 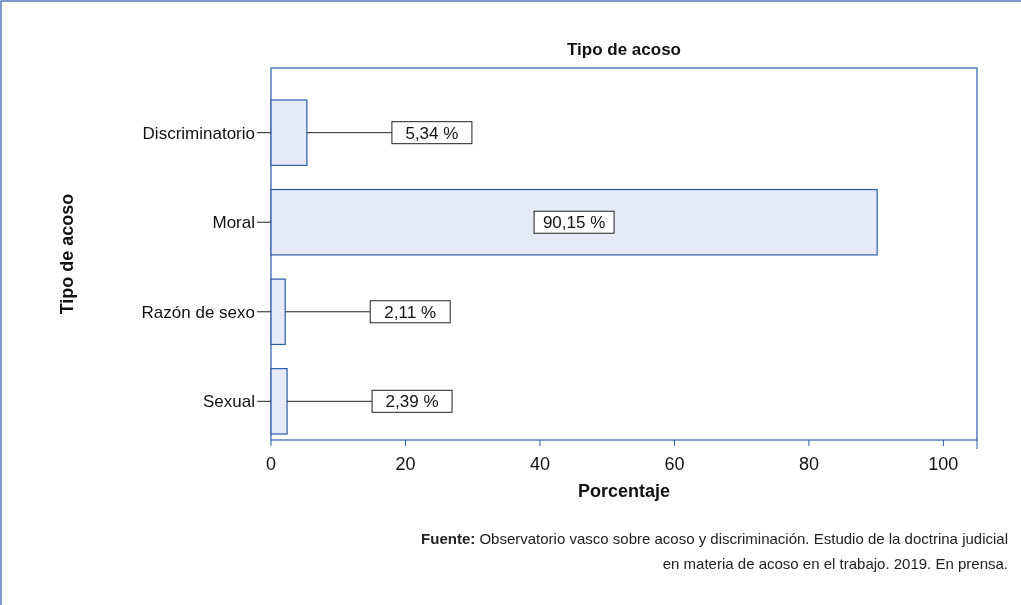 What do you see at coordinates (410, 312) in the screenshot?
I see `data-label: 2,11 %` at bounding box center [410, 312].